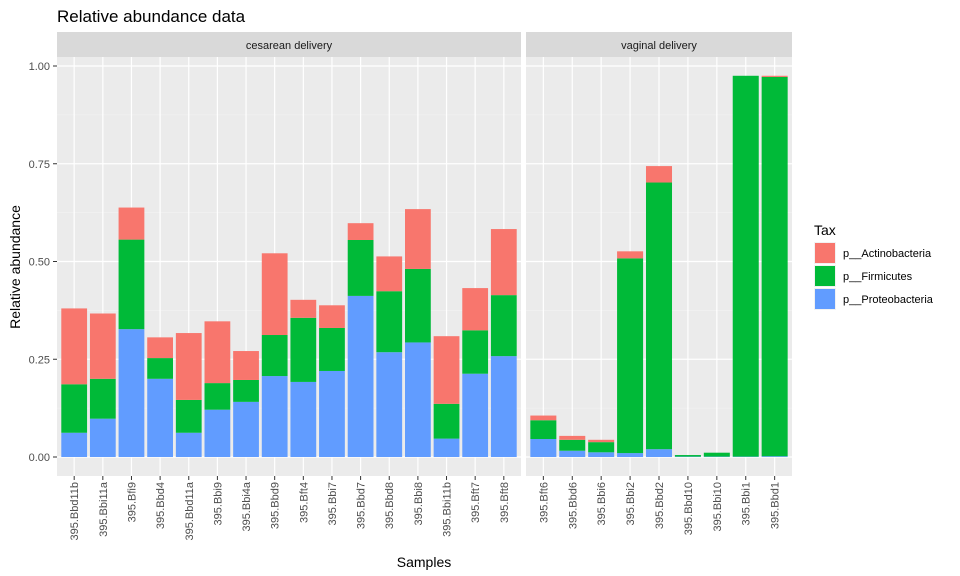 The width and height of the screenshot is (960, 576). I want to click on facet-strip-label: cesarean delivery, so click(289, 46).